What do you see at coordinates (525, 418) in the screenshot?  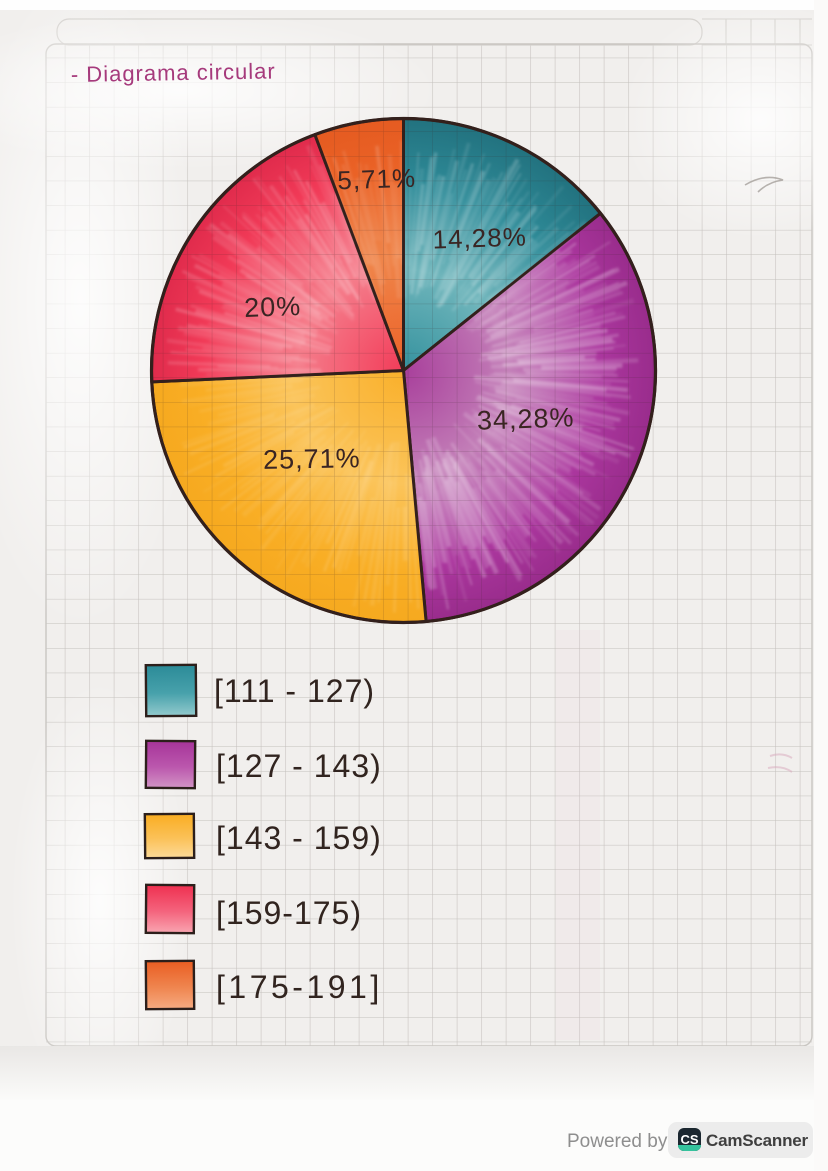 I see `svg-text: 34,28%` at bounding box center [525, 418].